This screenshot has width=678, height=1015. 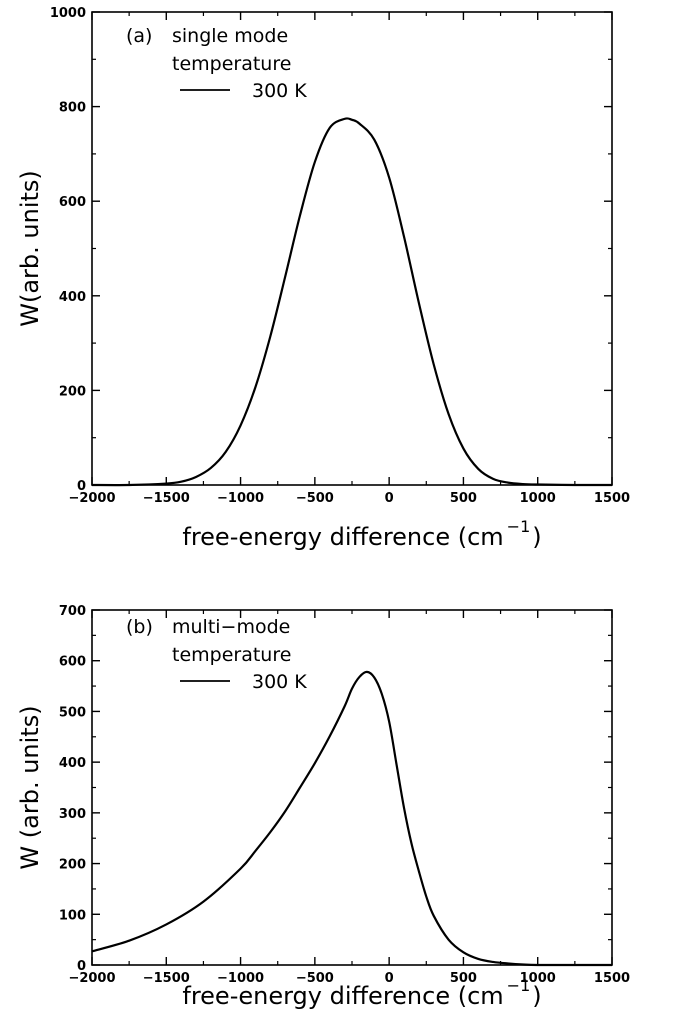 What do you see at coordinates (139, 36) in the screenshot?
I see `legend-panel-label: (a)` at bounding box center [139, 36].